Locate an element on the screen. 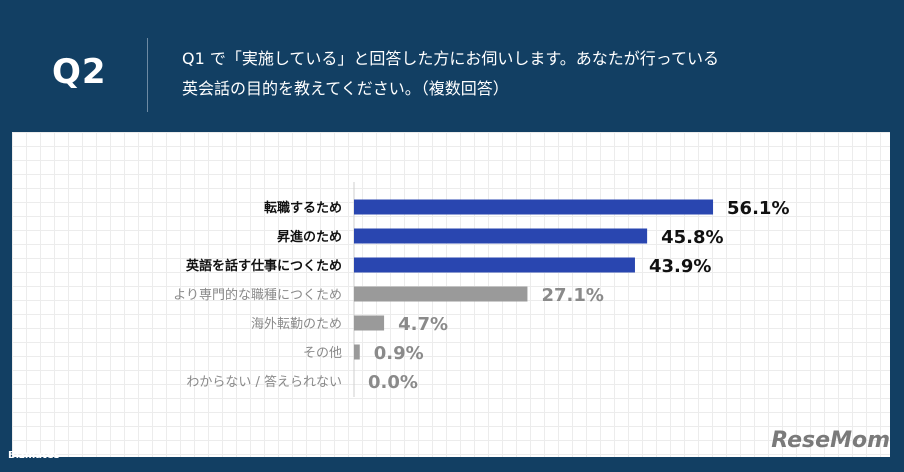 The image size is (904, 472). category-label: より専門的な職種につくため is located at coordinates (257, 295).